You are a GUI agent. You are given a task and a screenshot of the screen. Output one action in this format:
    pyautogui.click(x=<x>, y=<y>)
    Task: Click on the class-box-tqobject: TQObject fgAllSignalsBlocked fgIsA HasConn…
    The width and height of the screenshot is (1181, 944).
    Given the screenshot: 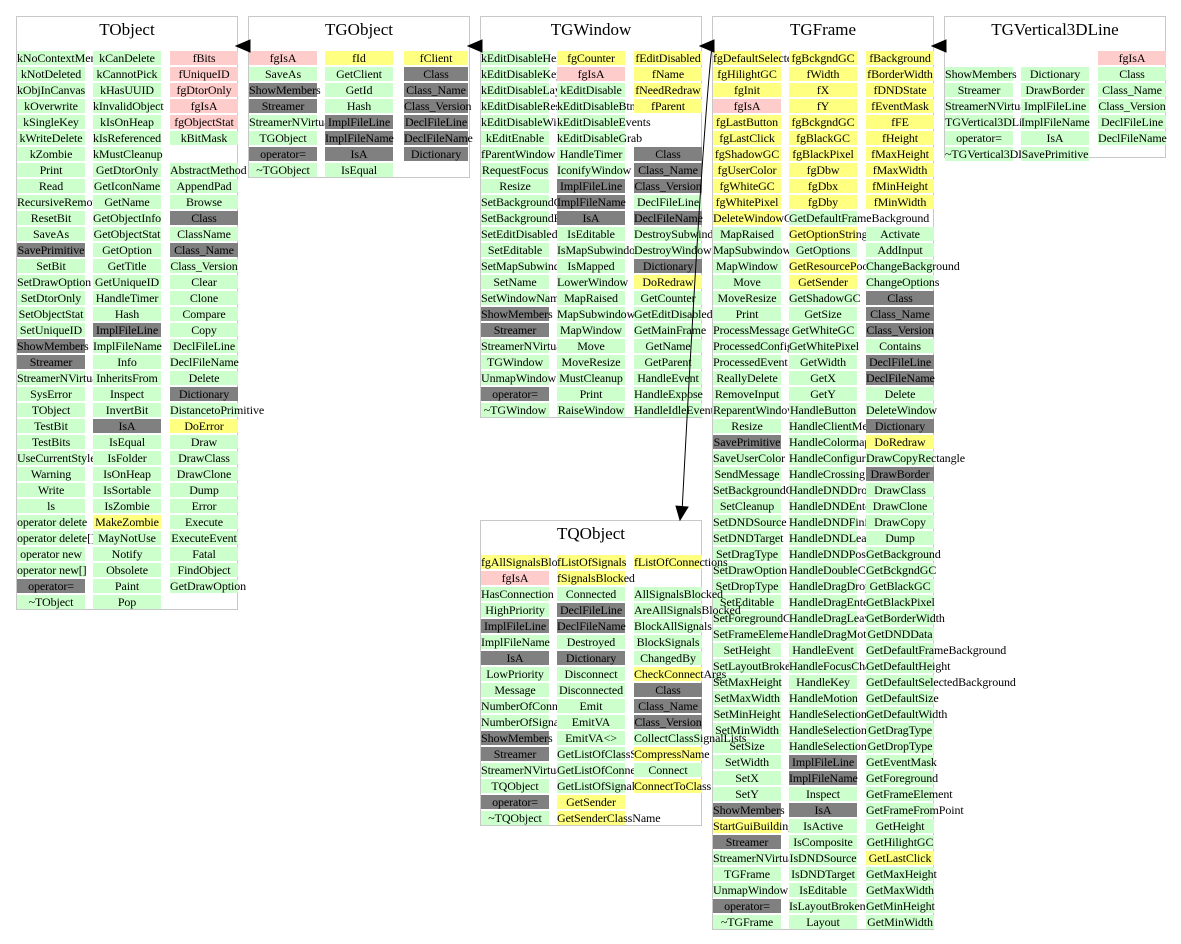 What is the action you would take?
    pyautogui.click(x=613, y=673)
    